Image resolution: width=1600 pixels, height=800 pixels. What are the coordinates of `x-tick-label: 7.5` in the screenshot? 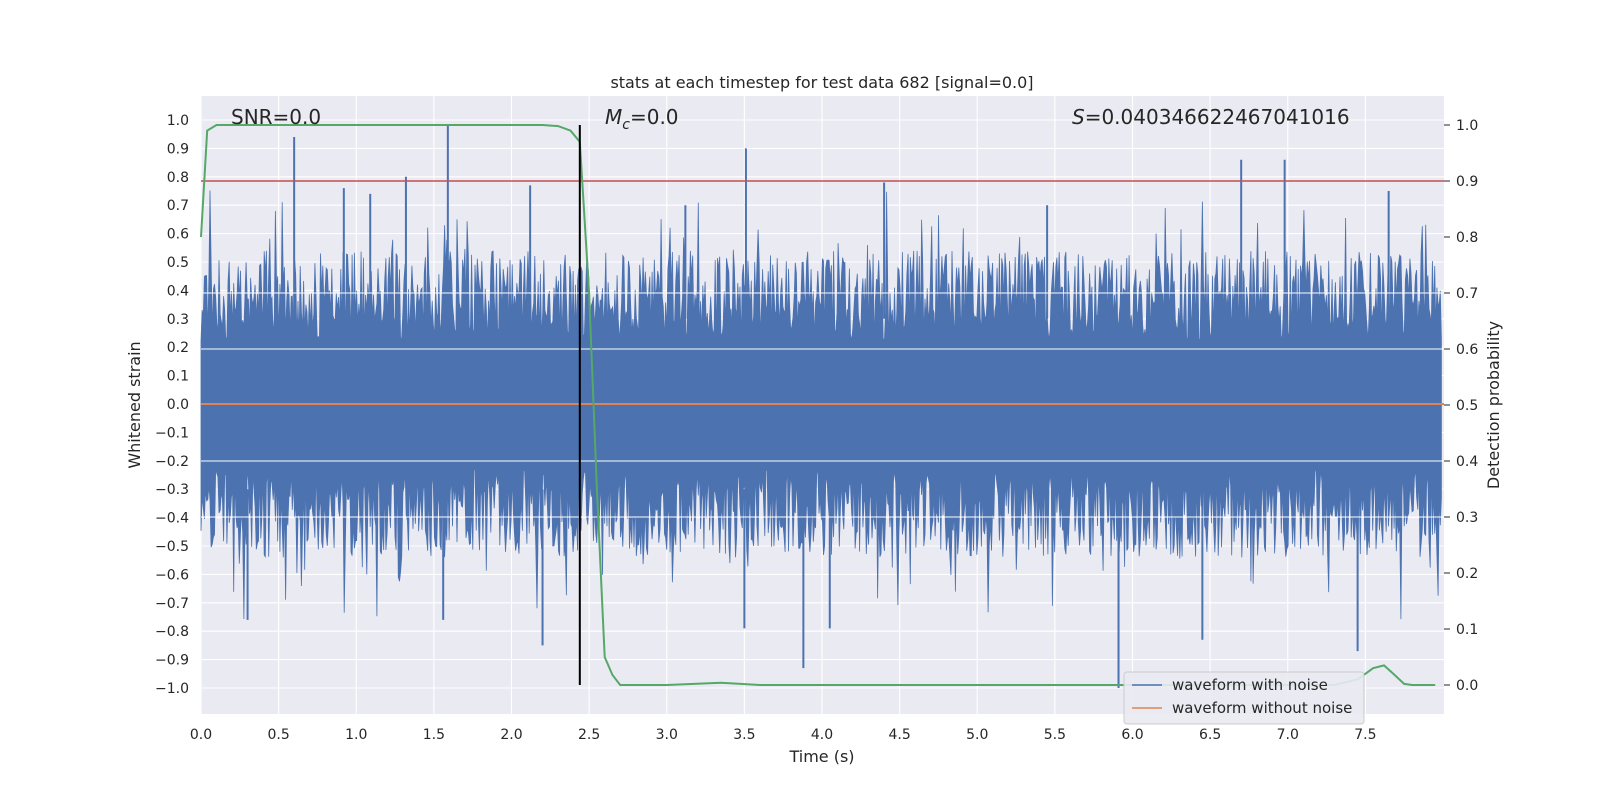 It's located at (1365, 735).